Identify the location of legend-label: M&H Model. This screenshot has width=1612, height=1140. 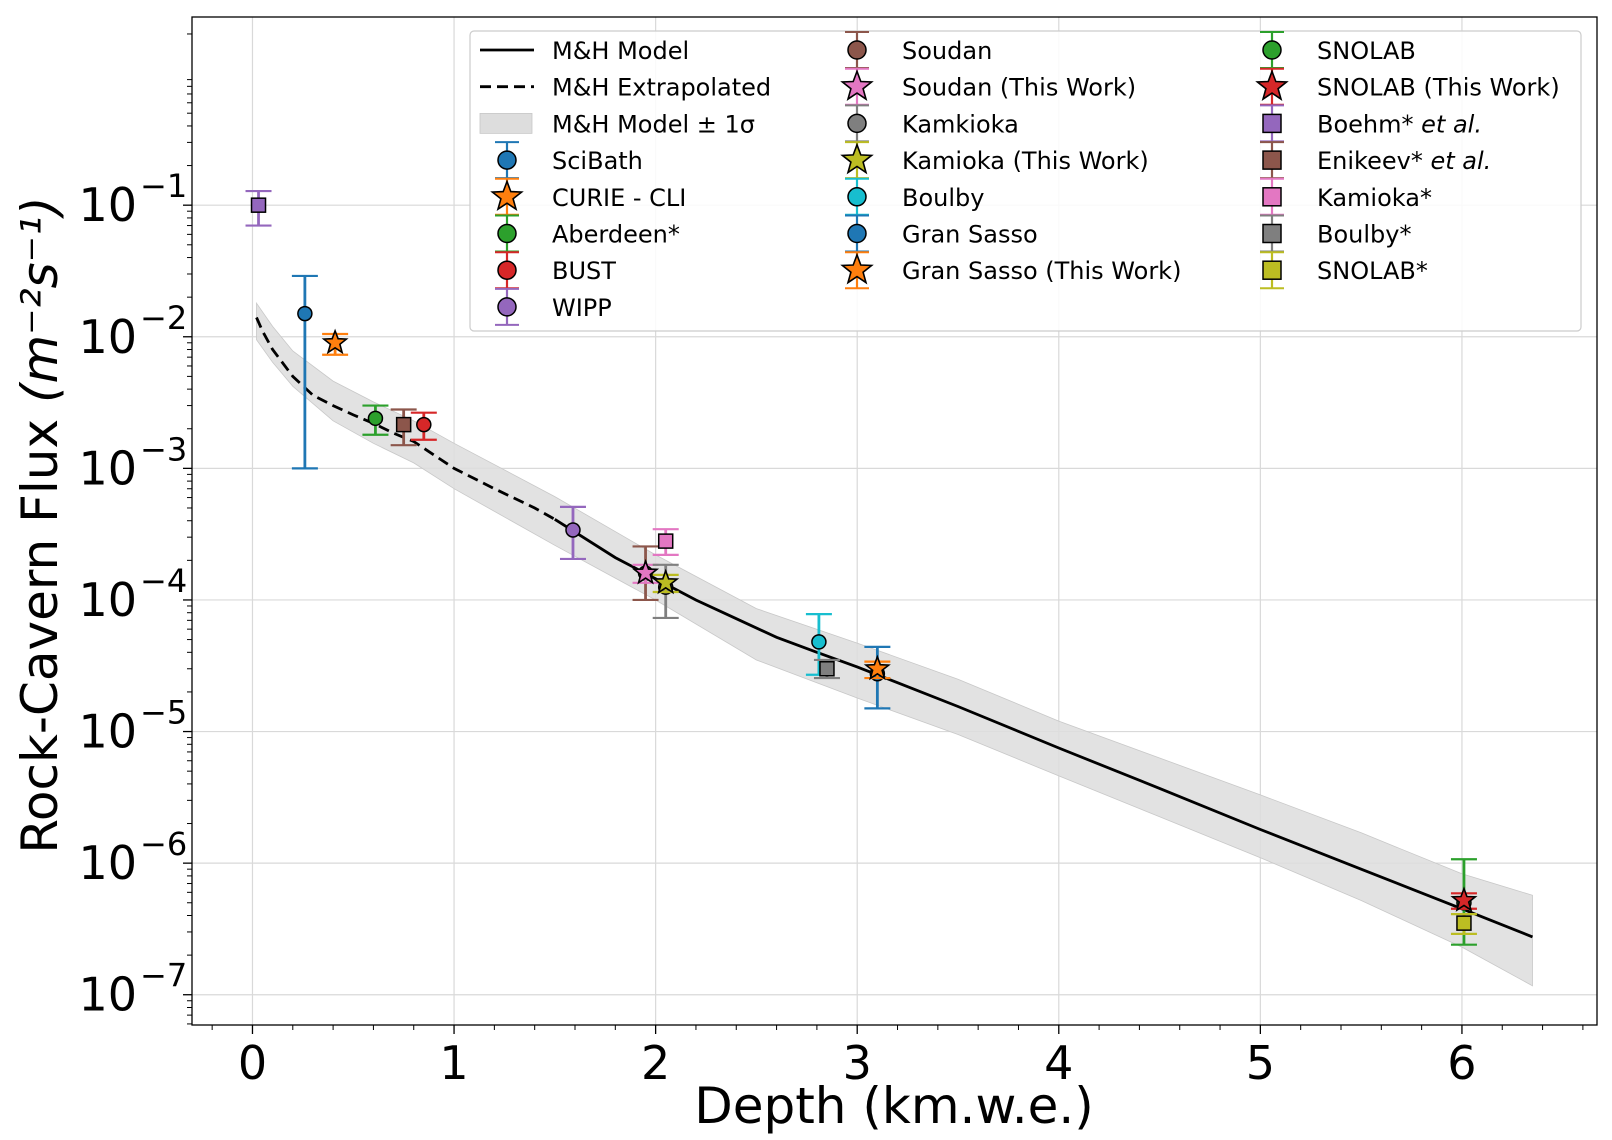
(620, 51).